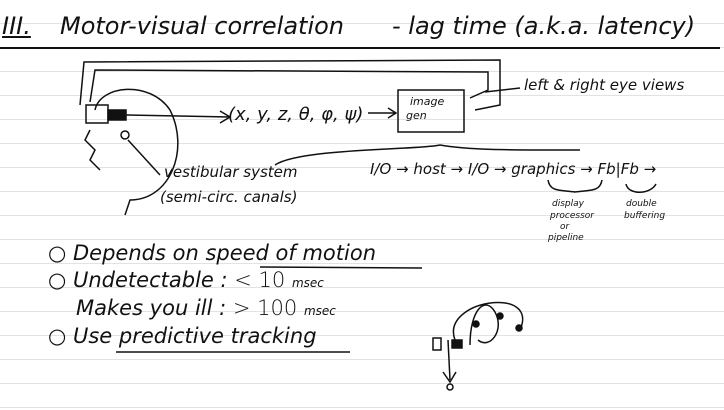  Describe the element at coordinates (641, 204) in the screenshot. I see `fb-note-1: double` at that location.